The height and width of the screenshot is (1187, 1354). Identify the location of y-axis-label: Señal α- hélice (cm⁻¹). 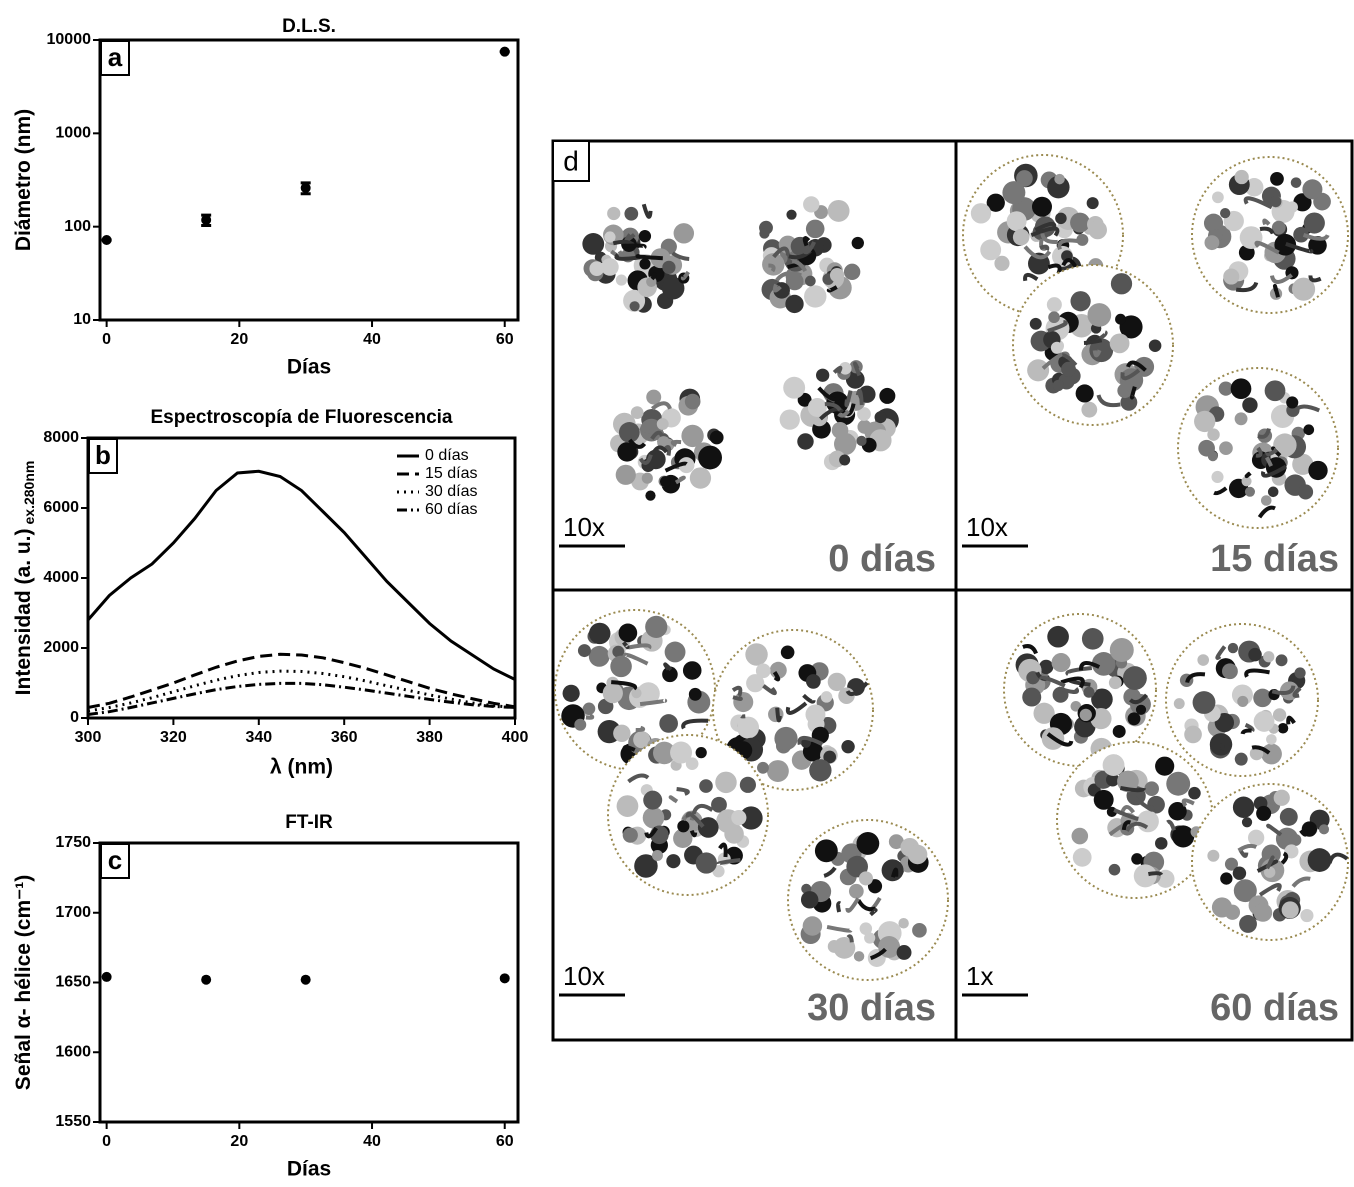
(23, 982).